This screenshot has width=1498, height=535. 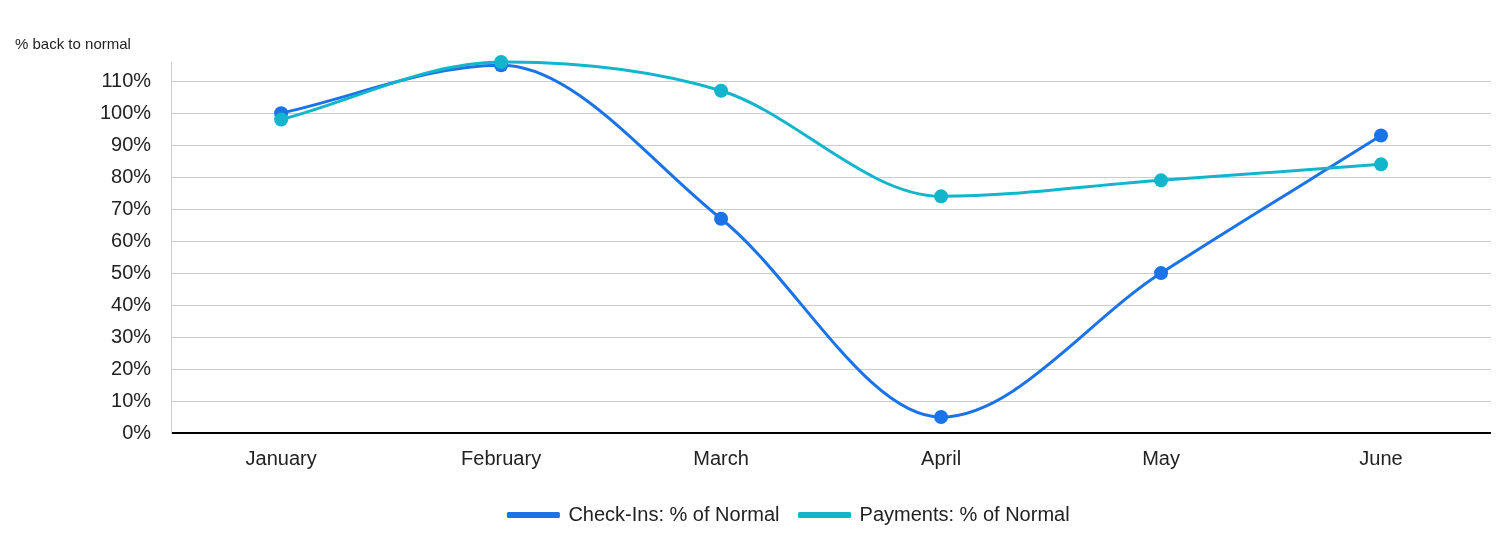 What do you see at coordinates (126, 79) in the screenshot?
I see `y-tick-label: 110%` at bounding box center [126, 79].